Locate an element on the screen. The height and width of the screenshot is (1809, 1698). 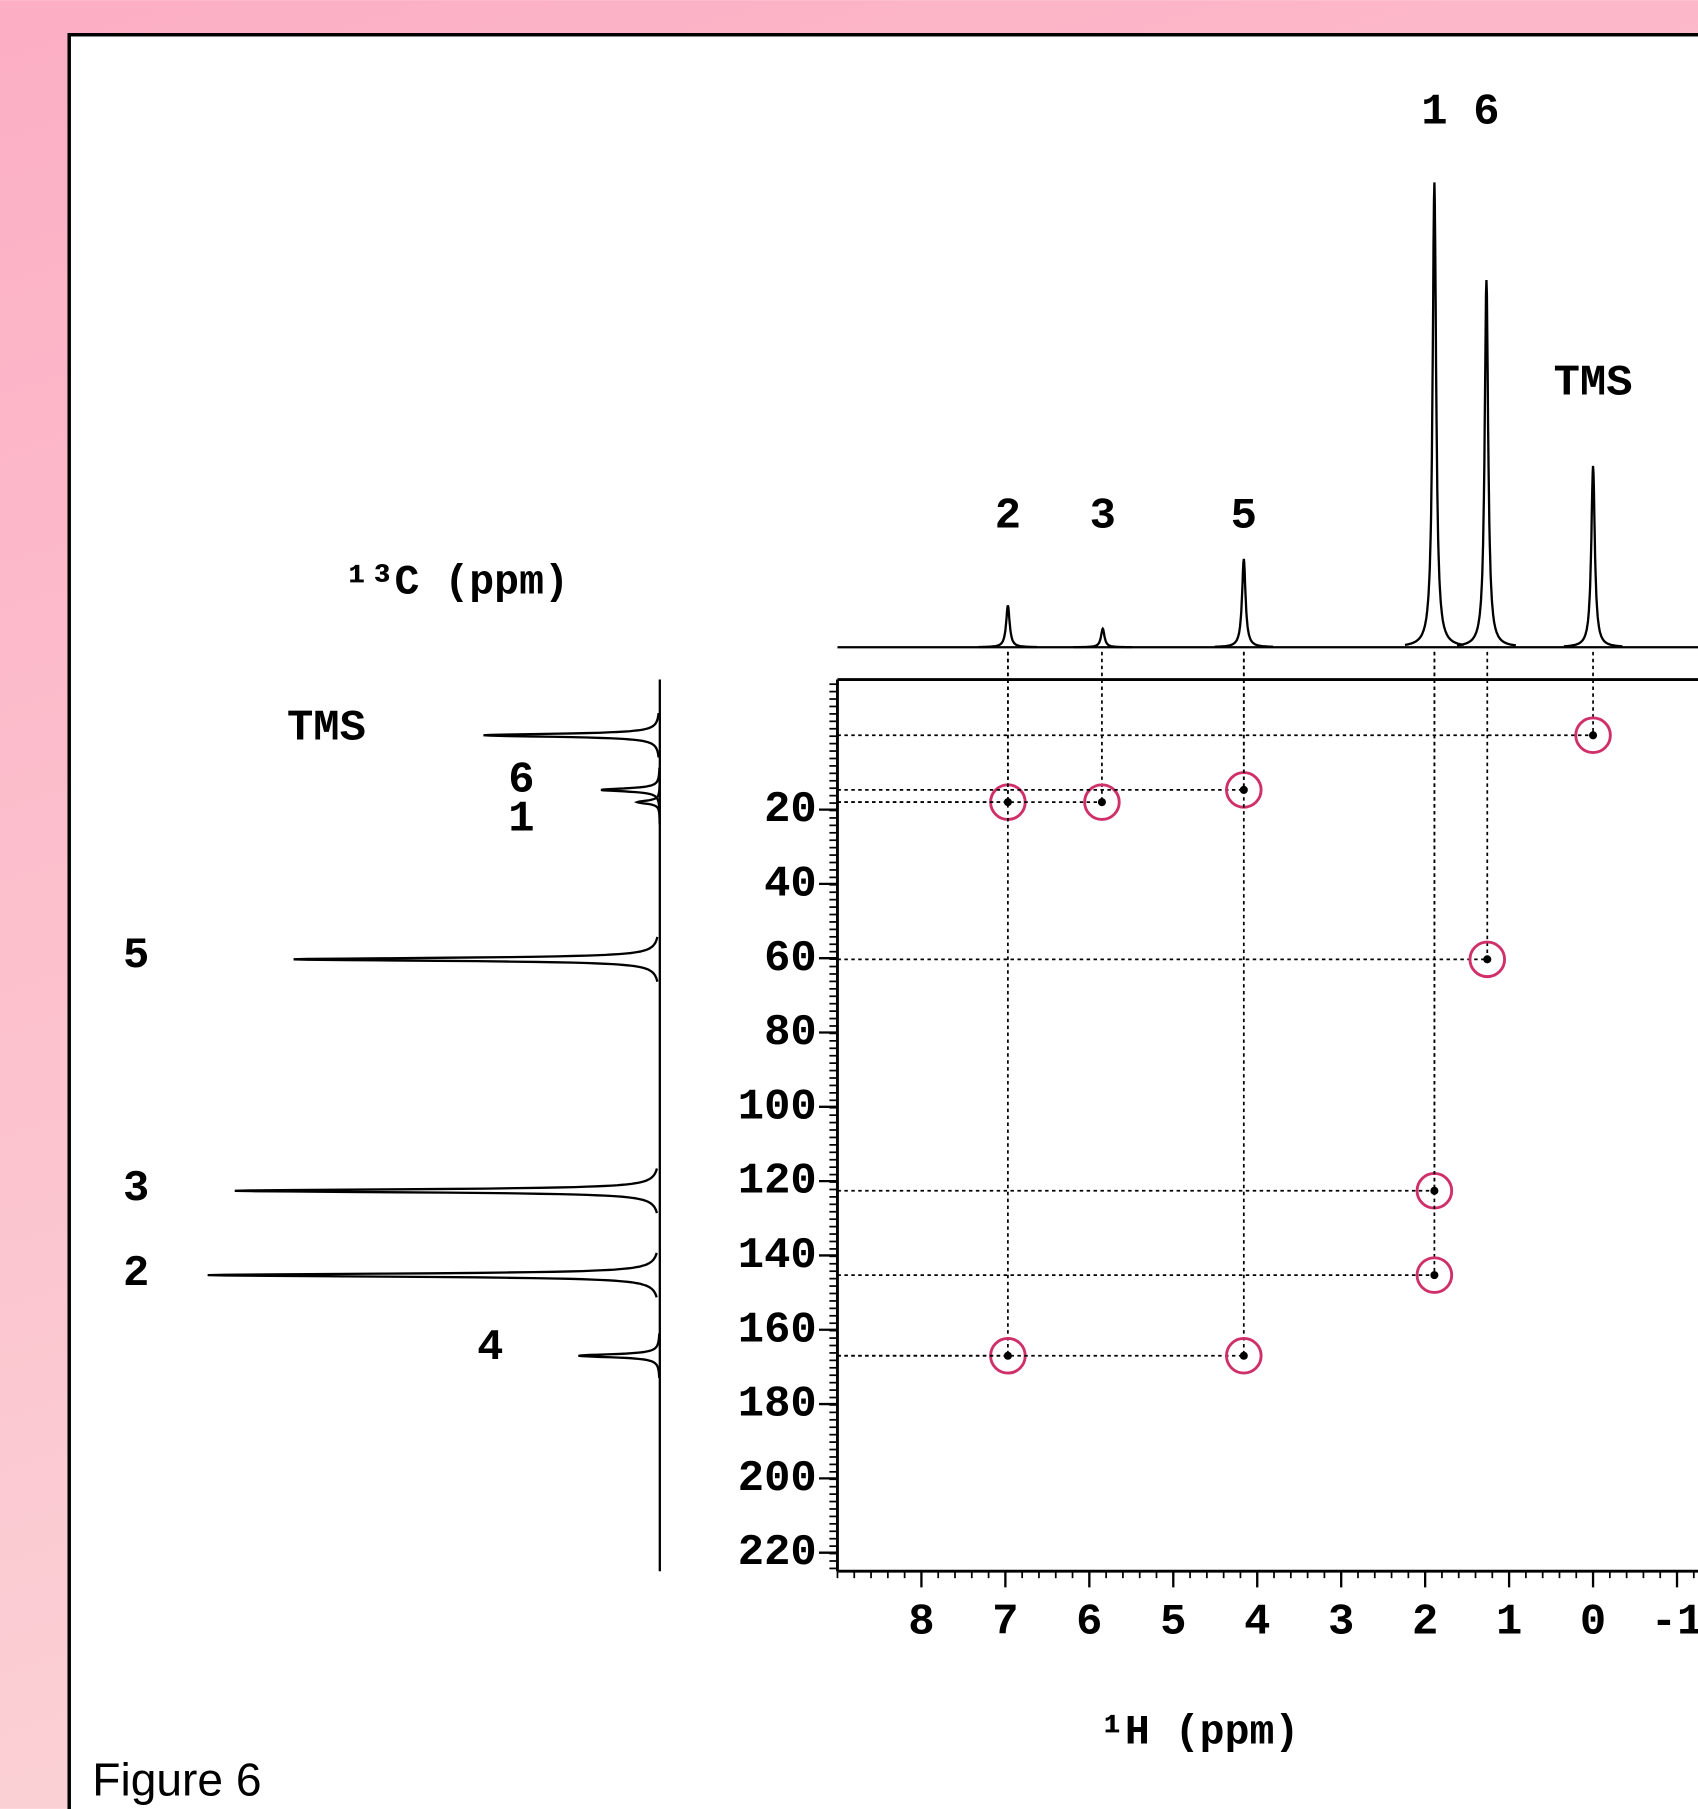
x-tick-label: 0 is located at coordinates (1593, 1623).